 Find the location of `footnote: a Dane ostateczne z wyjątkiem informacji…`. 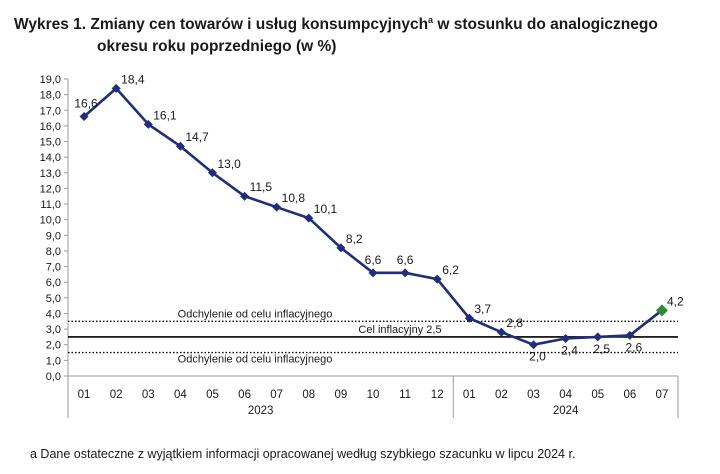

footnote: a Dane ostateczne z wyjątkiem informacji… is located at coordinates (303, 454).